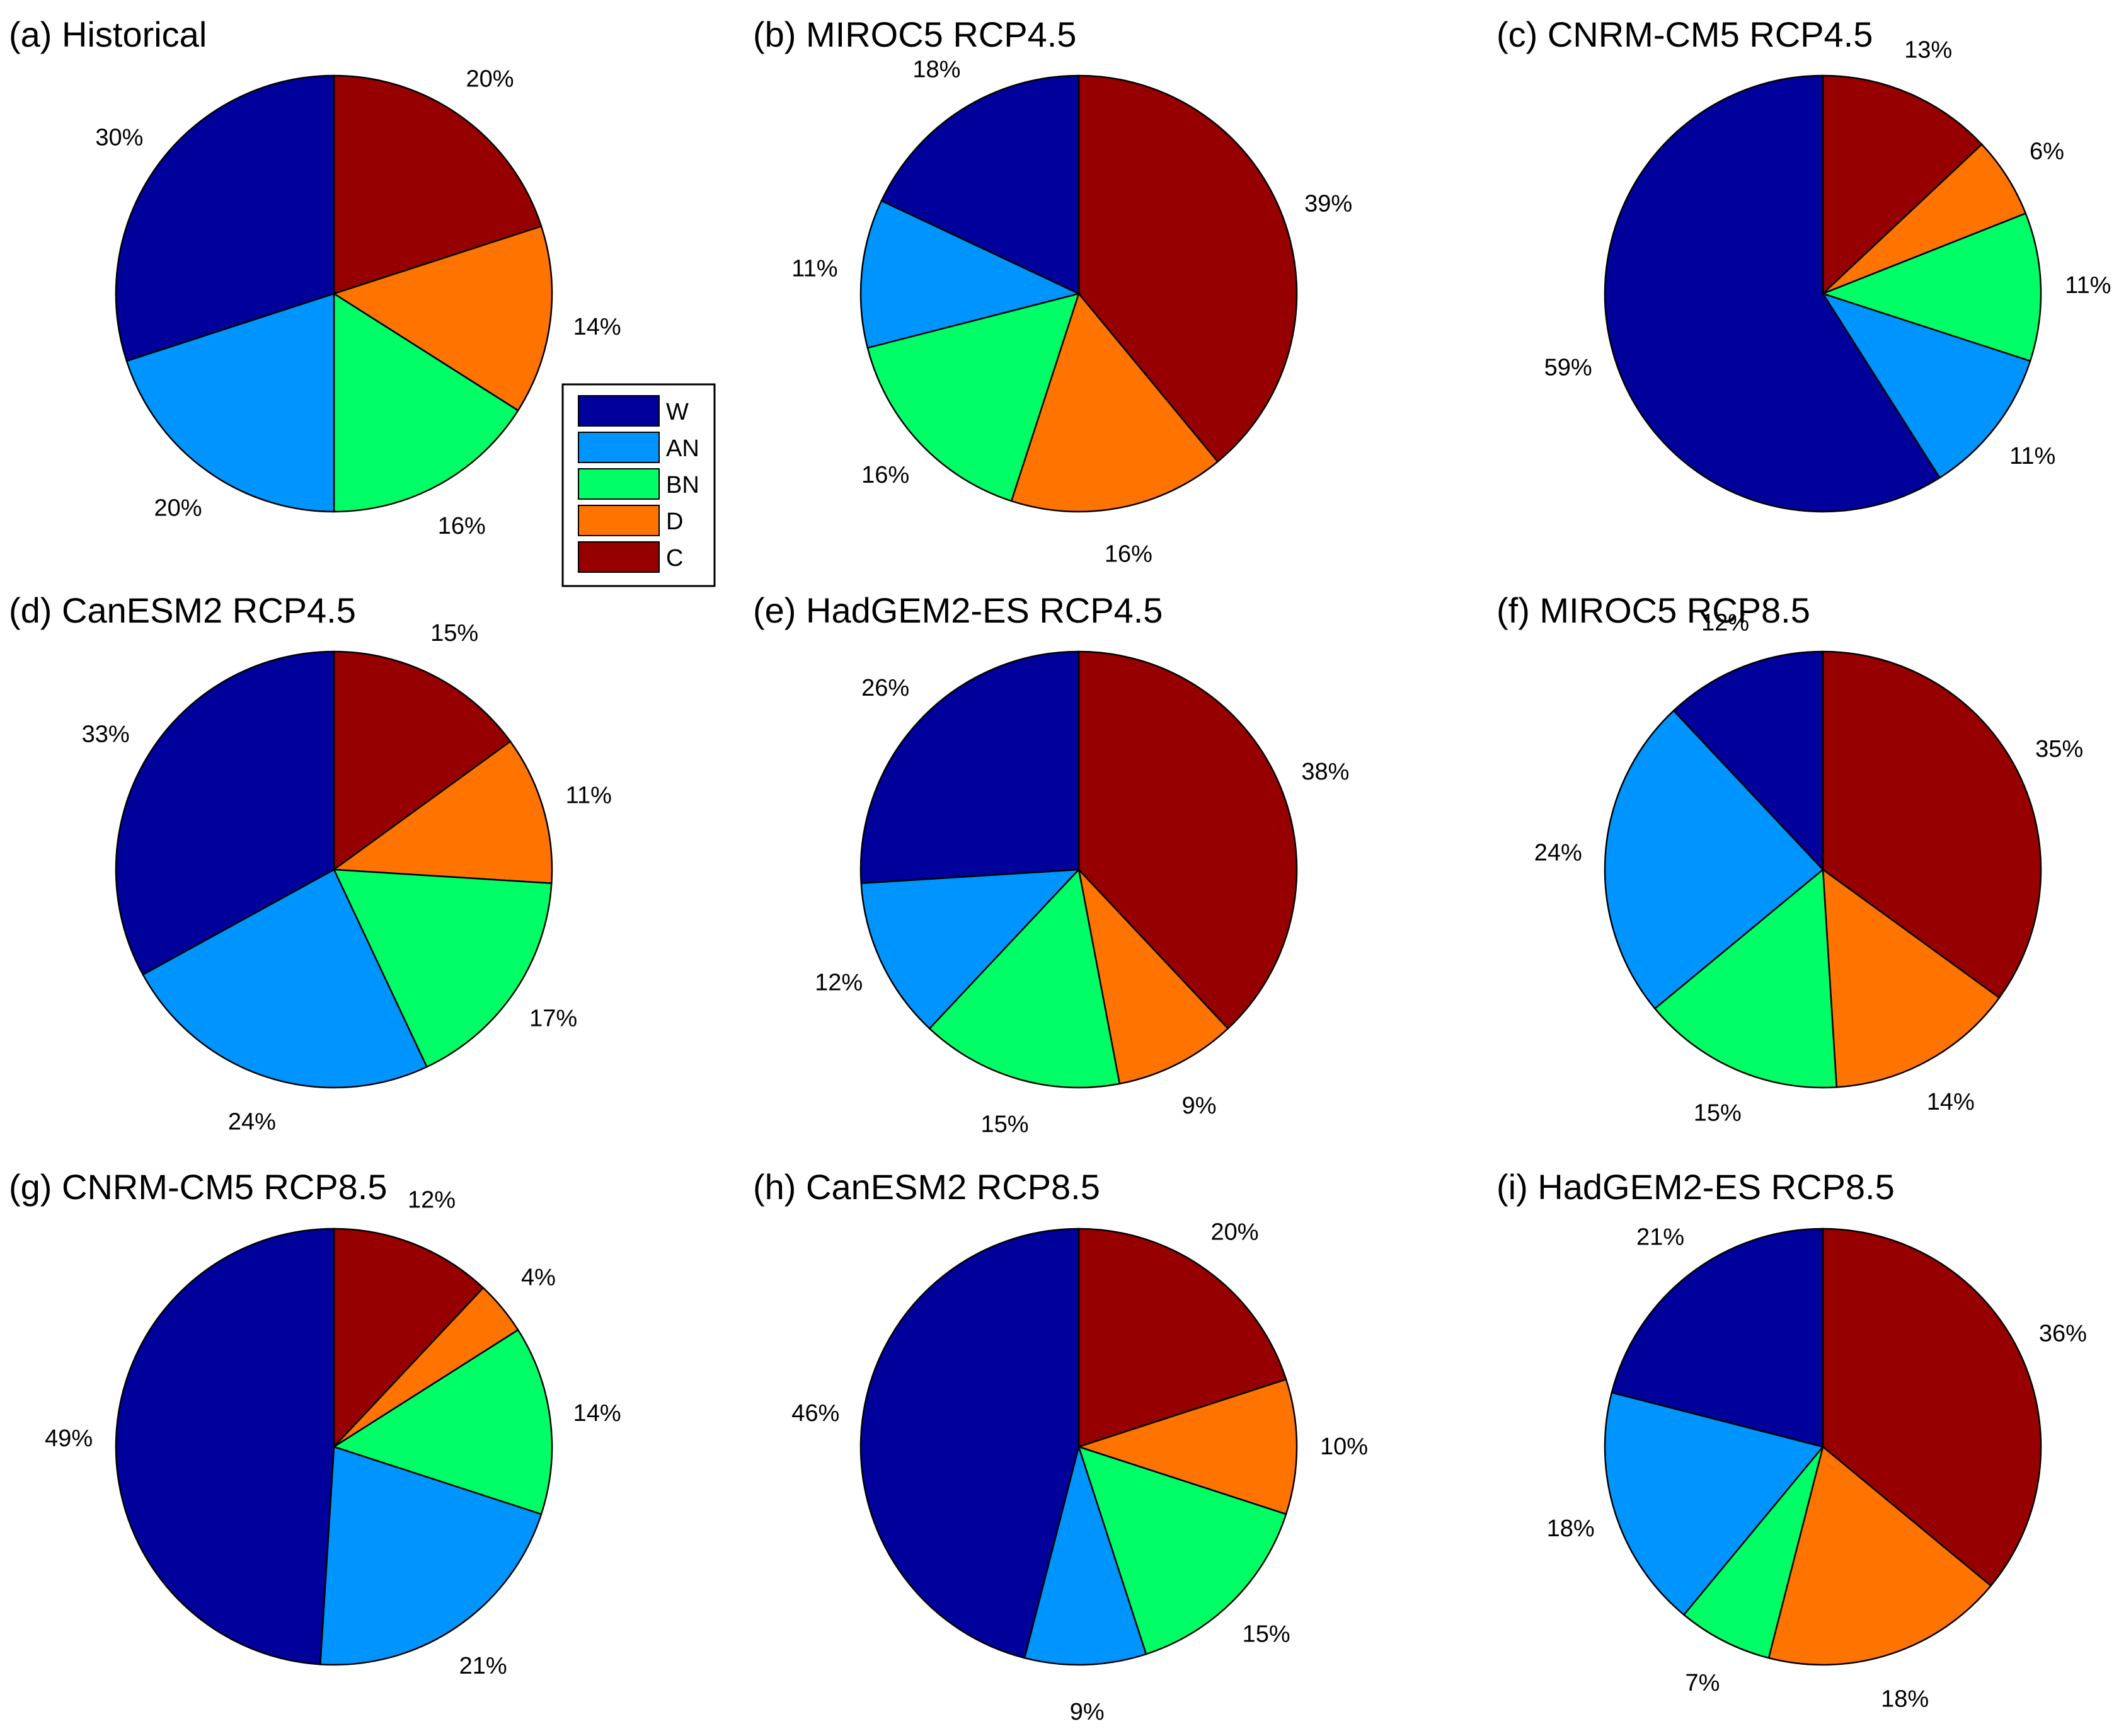 This screenshot has height=1736, width=2114. I want to click on panel-f-slice-bn, so click(1745, 978).